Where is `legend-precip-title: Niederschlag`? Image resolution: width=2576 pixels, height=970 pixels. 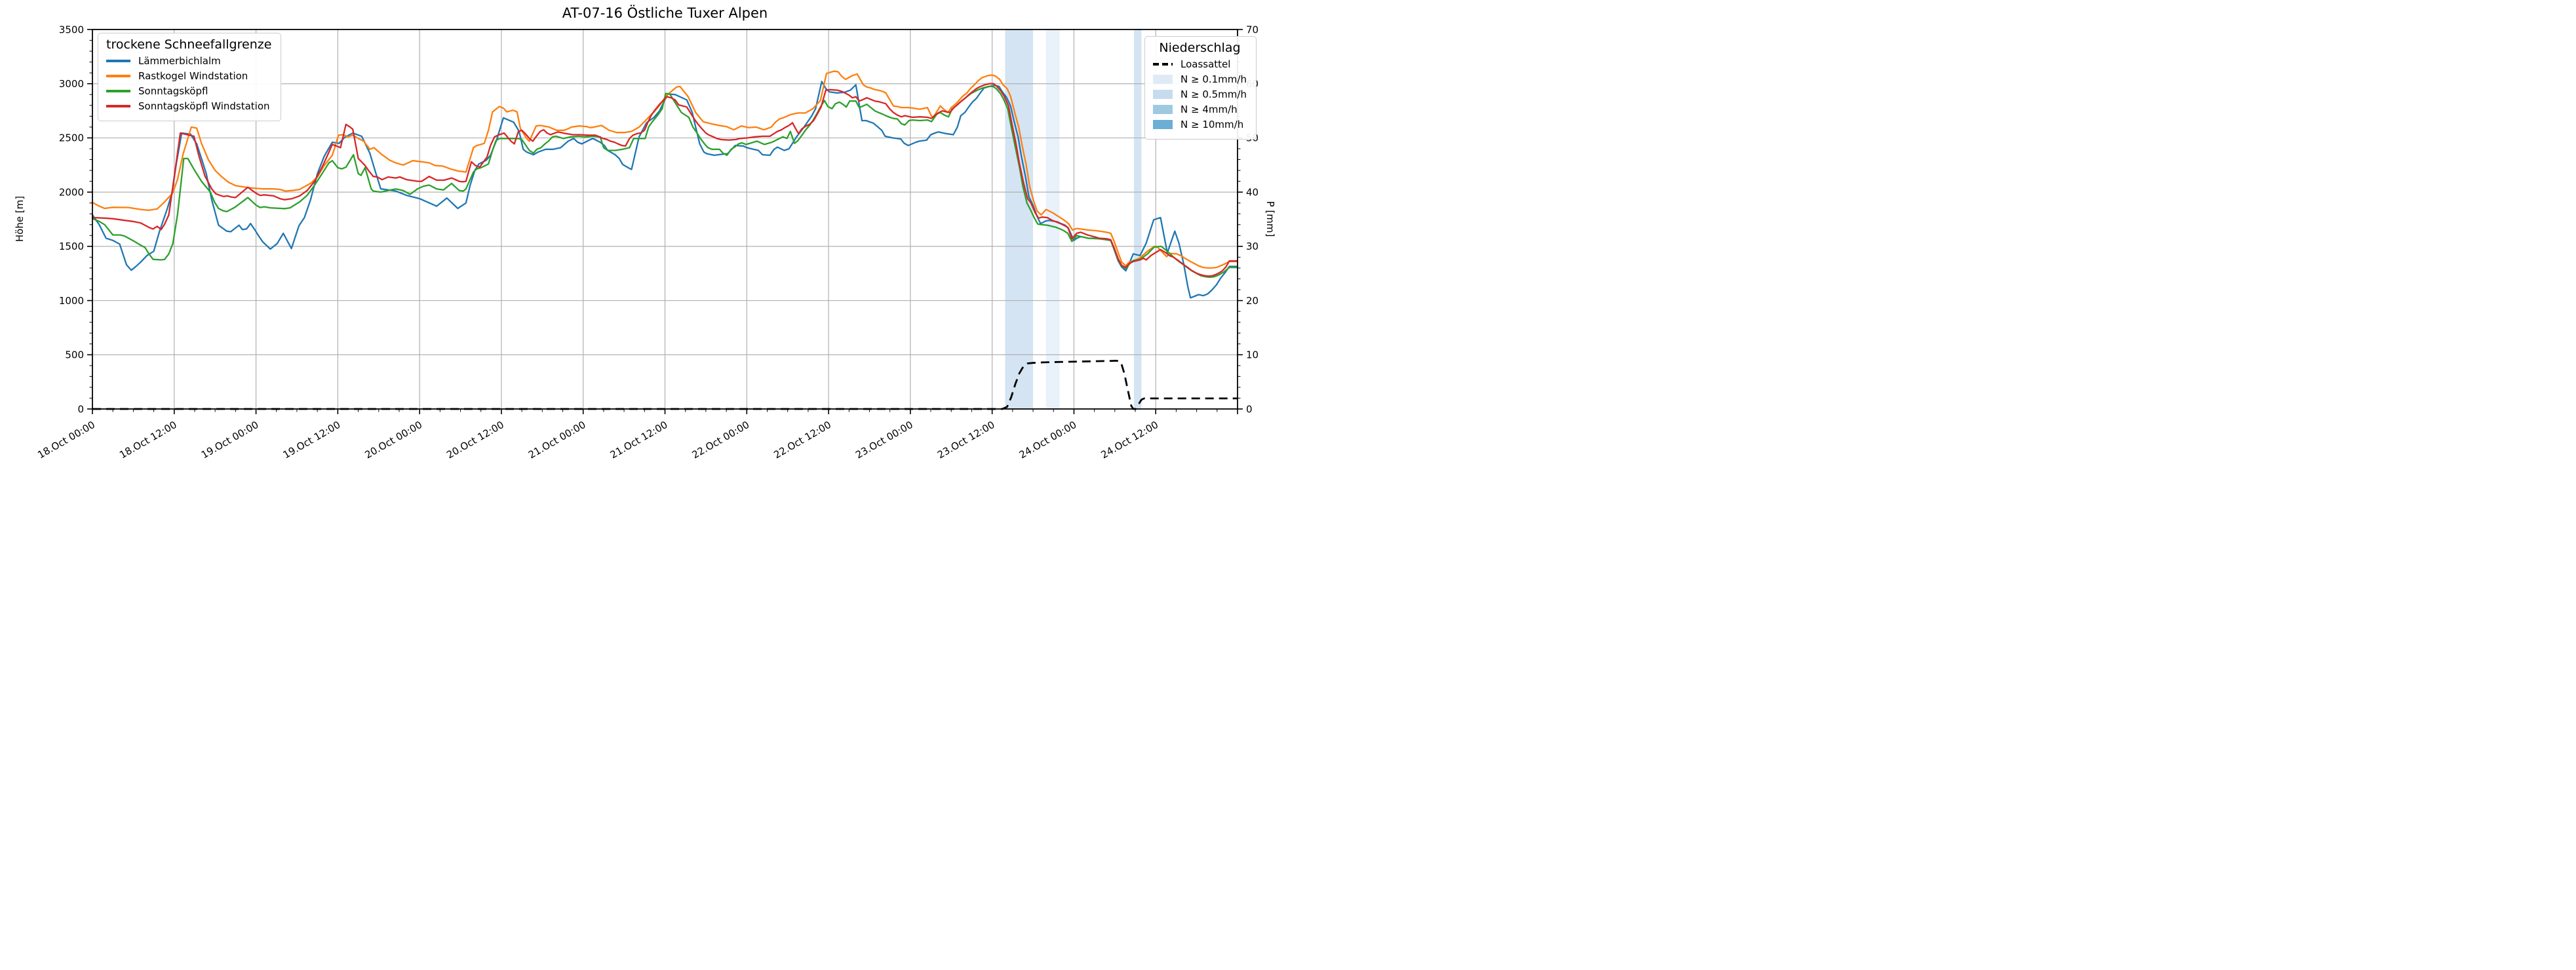
legend-precip-title: Niederschlag is located at coordinates (1200, 48).